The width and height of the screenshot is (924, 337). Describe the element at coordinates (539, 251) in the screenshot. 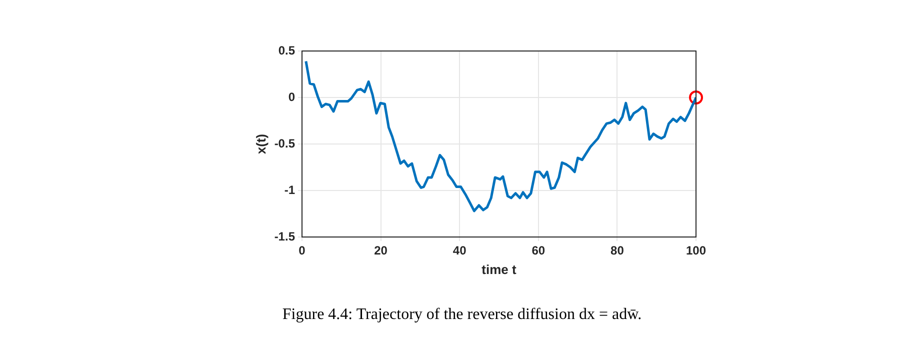

I see `x-tick-label: 60` at that location.